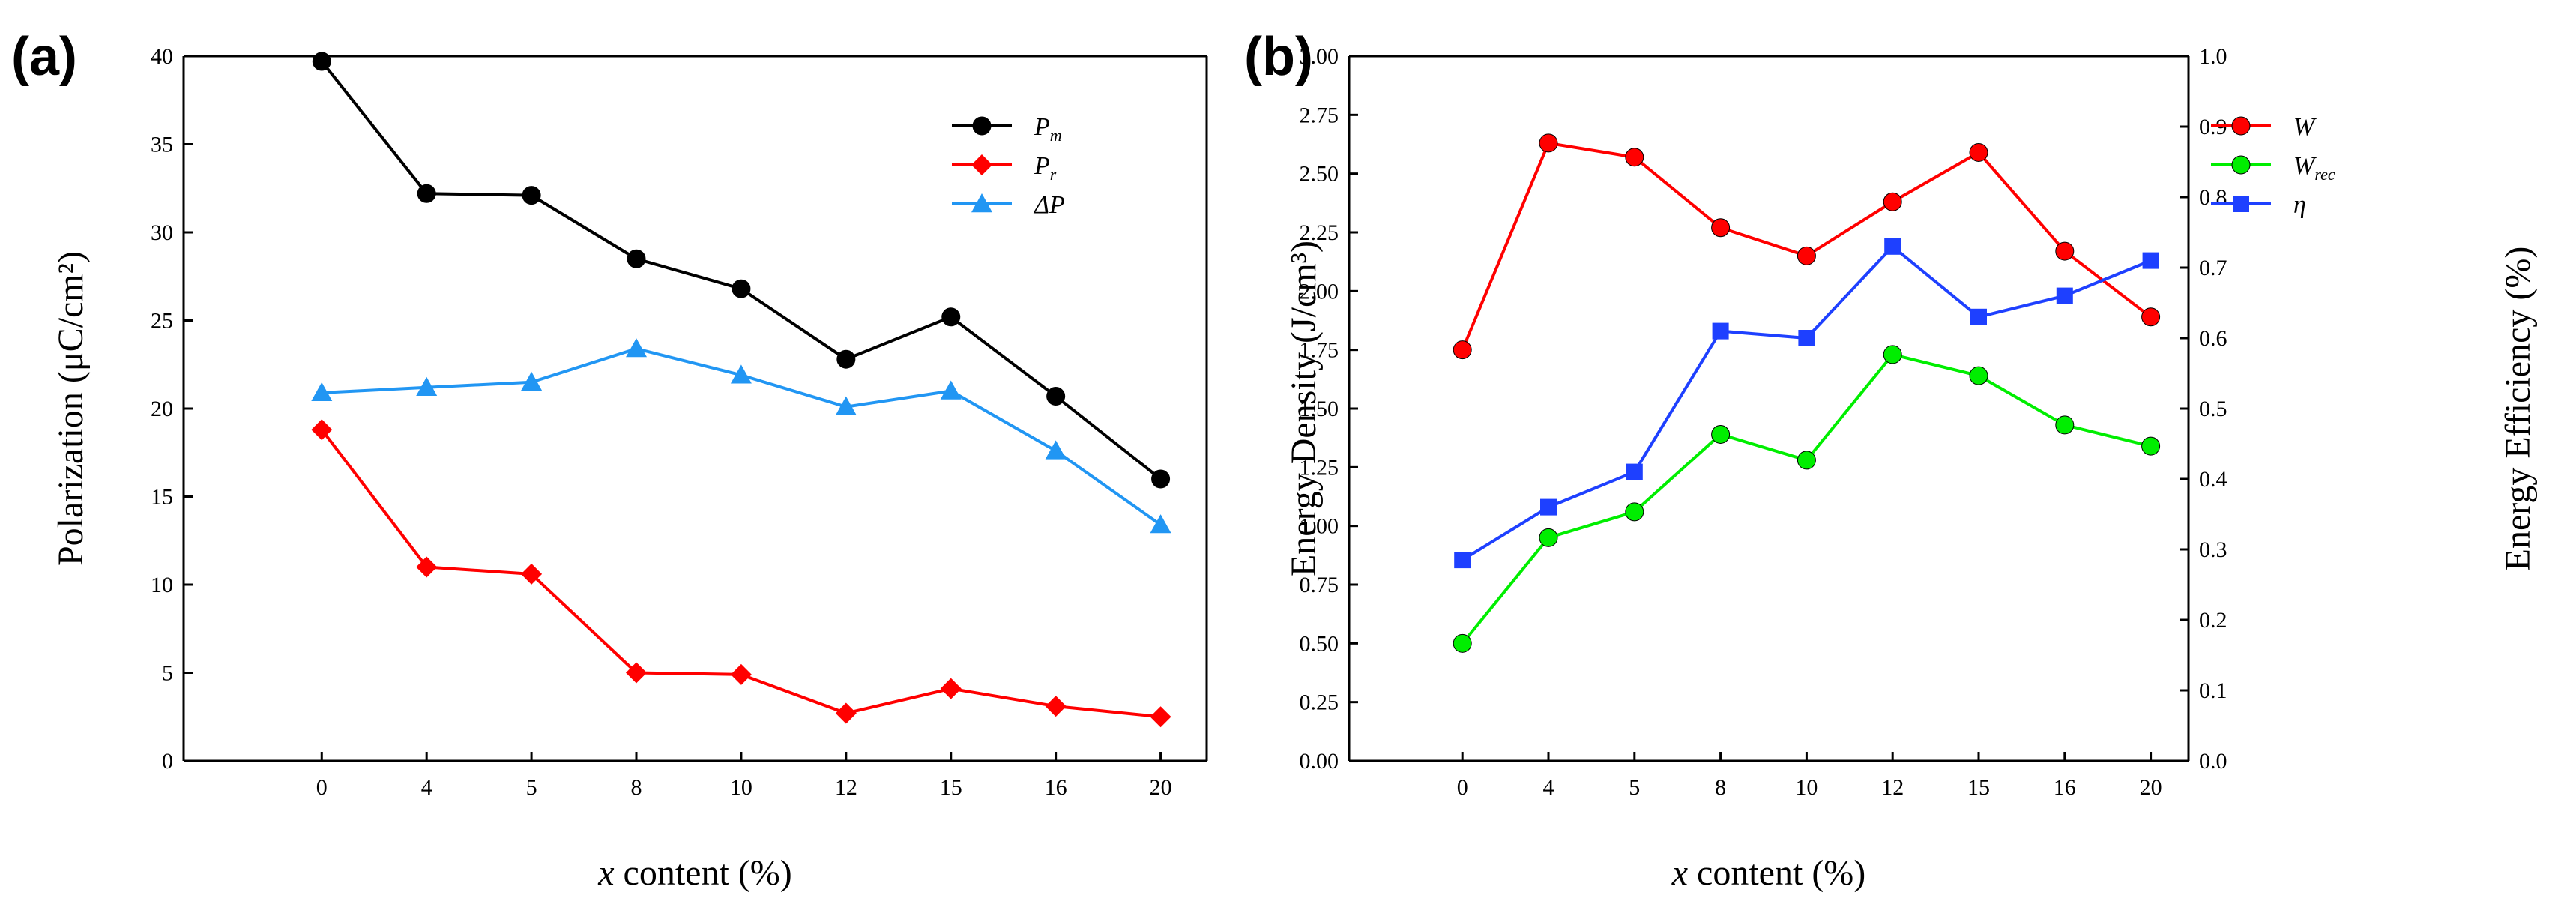 The image size is (2576, 922). Describe the element at coordinates (2213, 761) in the screenshot. I see `y2-tick-label: 0.0` at that location.